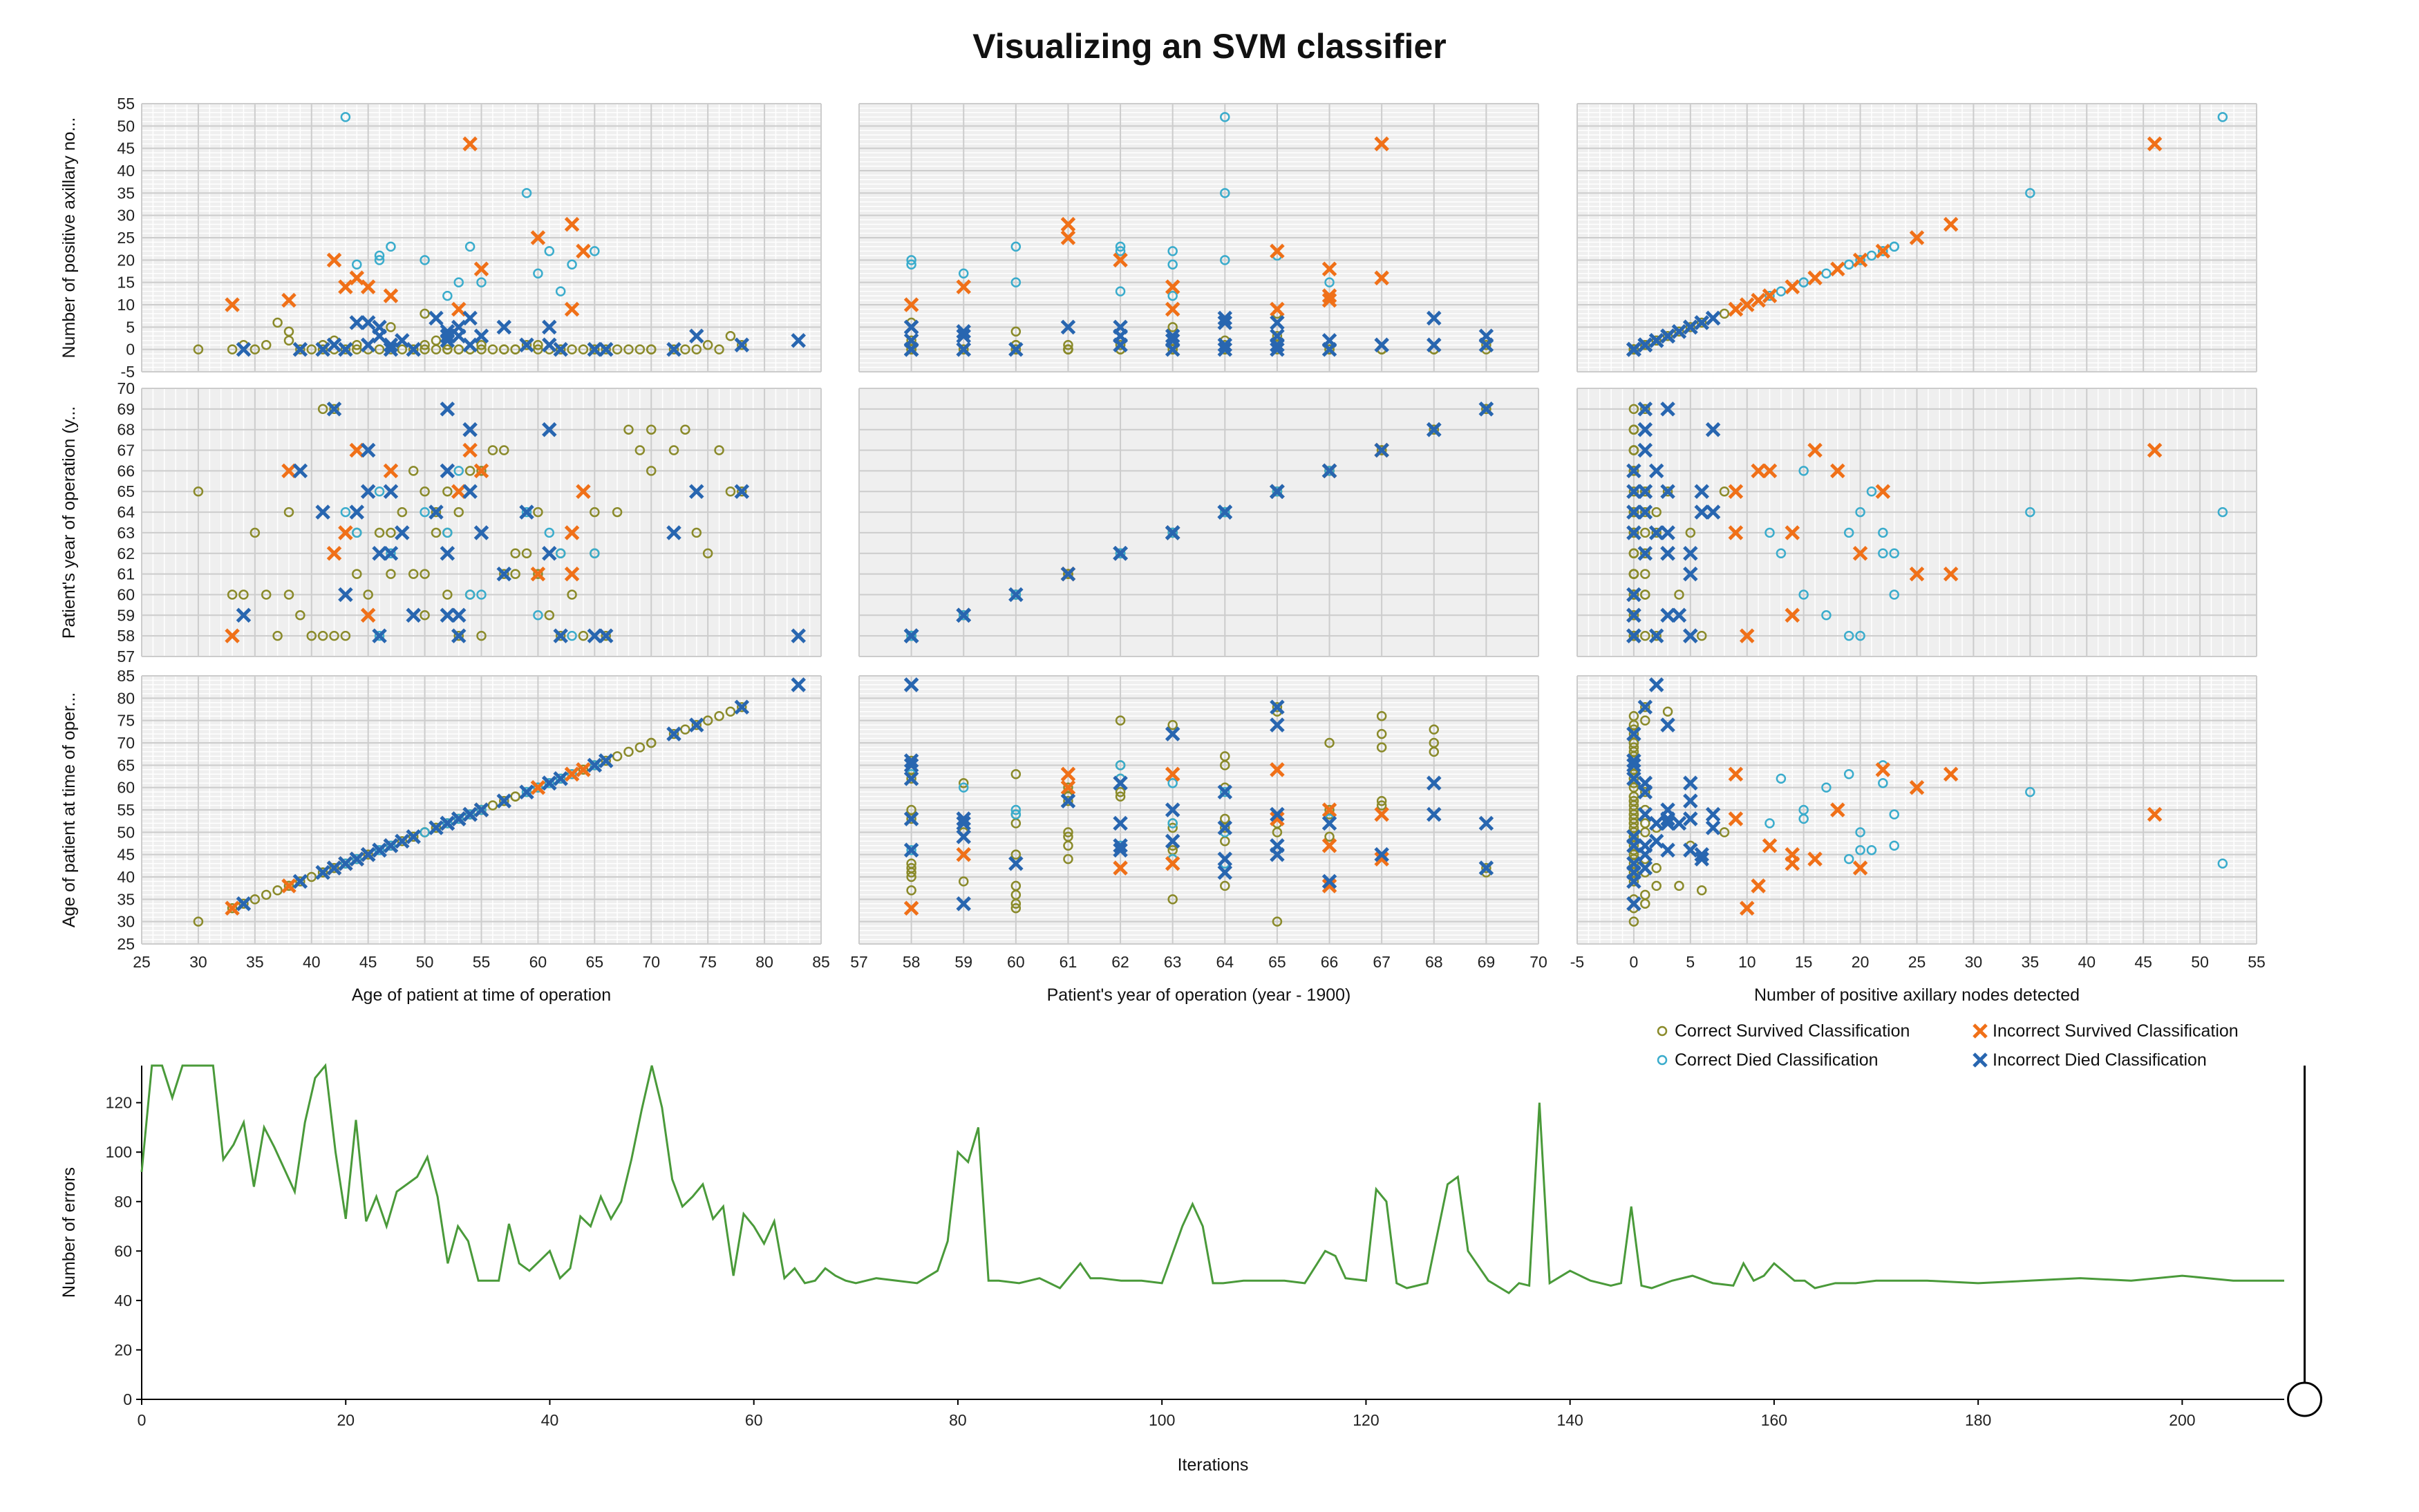 Image resolution: width=2419 pixels, height=1512 pixels. What do you see at coordinates (1662, 1060) in the screenshot?
I see `legend-circle-icon` at bounding box center [1662, 1060].